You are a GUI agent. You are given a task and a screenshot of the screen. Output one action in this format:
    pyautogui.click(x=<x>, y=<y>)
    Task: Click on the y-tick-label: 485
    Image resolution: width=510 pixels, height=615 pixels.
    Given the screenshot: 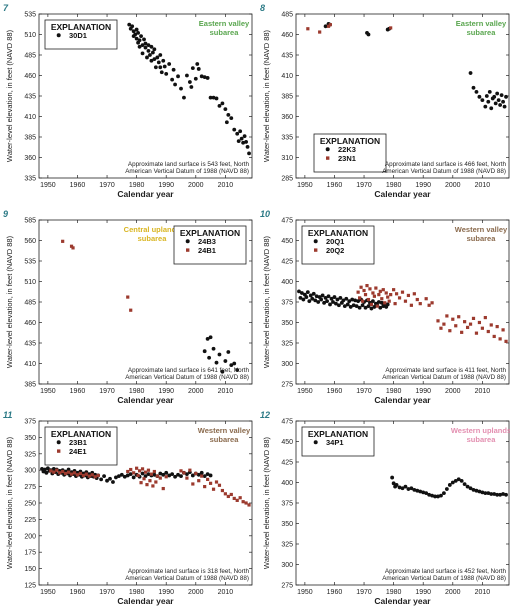 What is the action you would take?
    pyautogui.click(x=287, y=15)
    